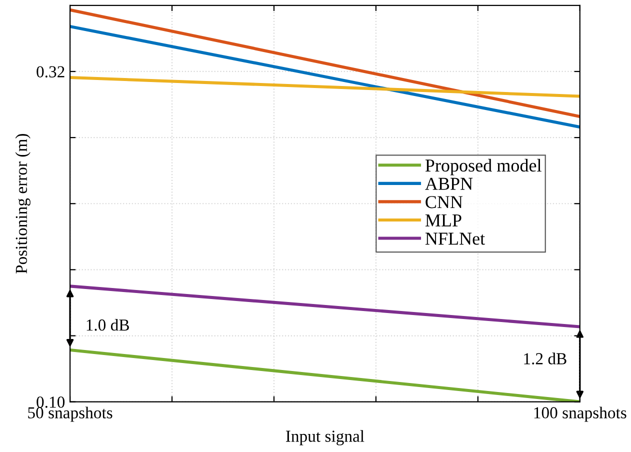 The image size is (631, 452). I want to click on legend-label: MLP, so click(443, 220).